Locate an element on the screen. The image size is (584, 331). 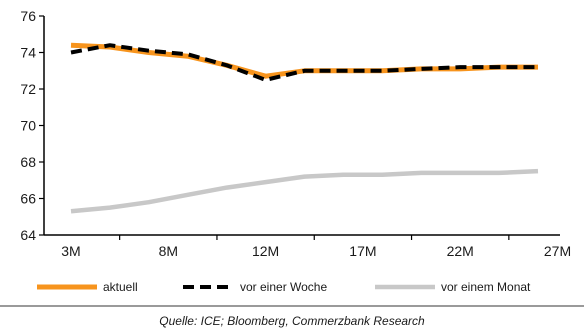
y-tick-label: 64 is located at coordinates (28, 235).